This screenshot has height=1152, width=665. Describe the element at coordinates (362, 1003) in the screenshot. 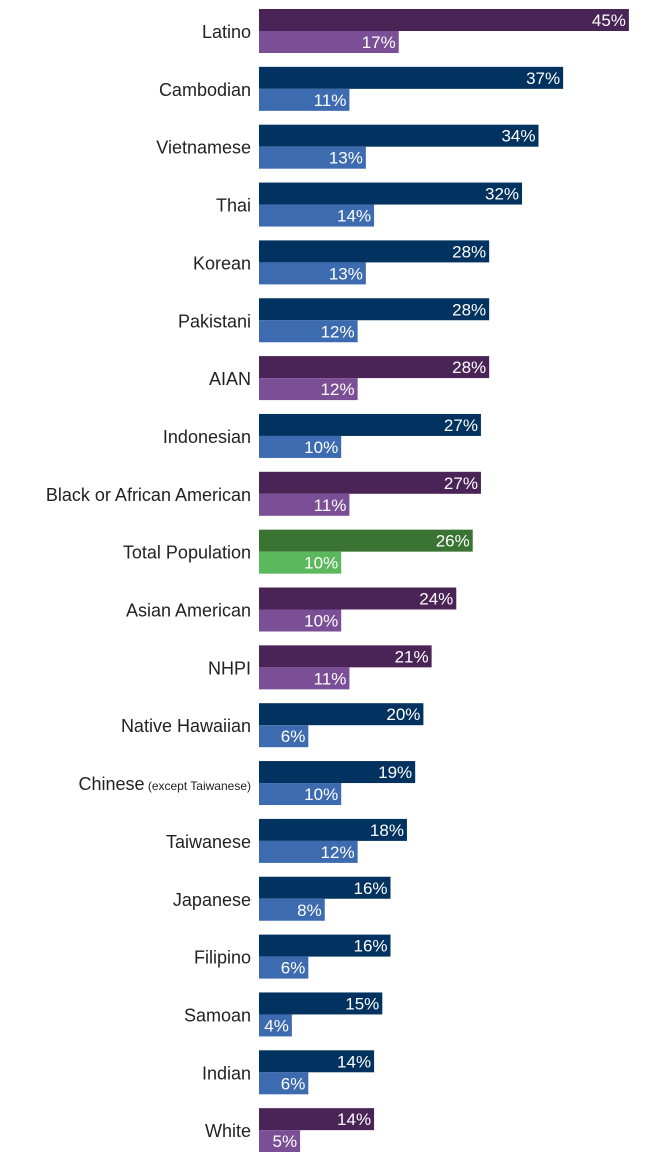

I see `data-label: 15%` at that location.